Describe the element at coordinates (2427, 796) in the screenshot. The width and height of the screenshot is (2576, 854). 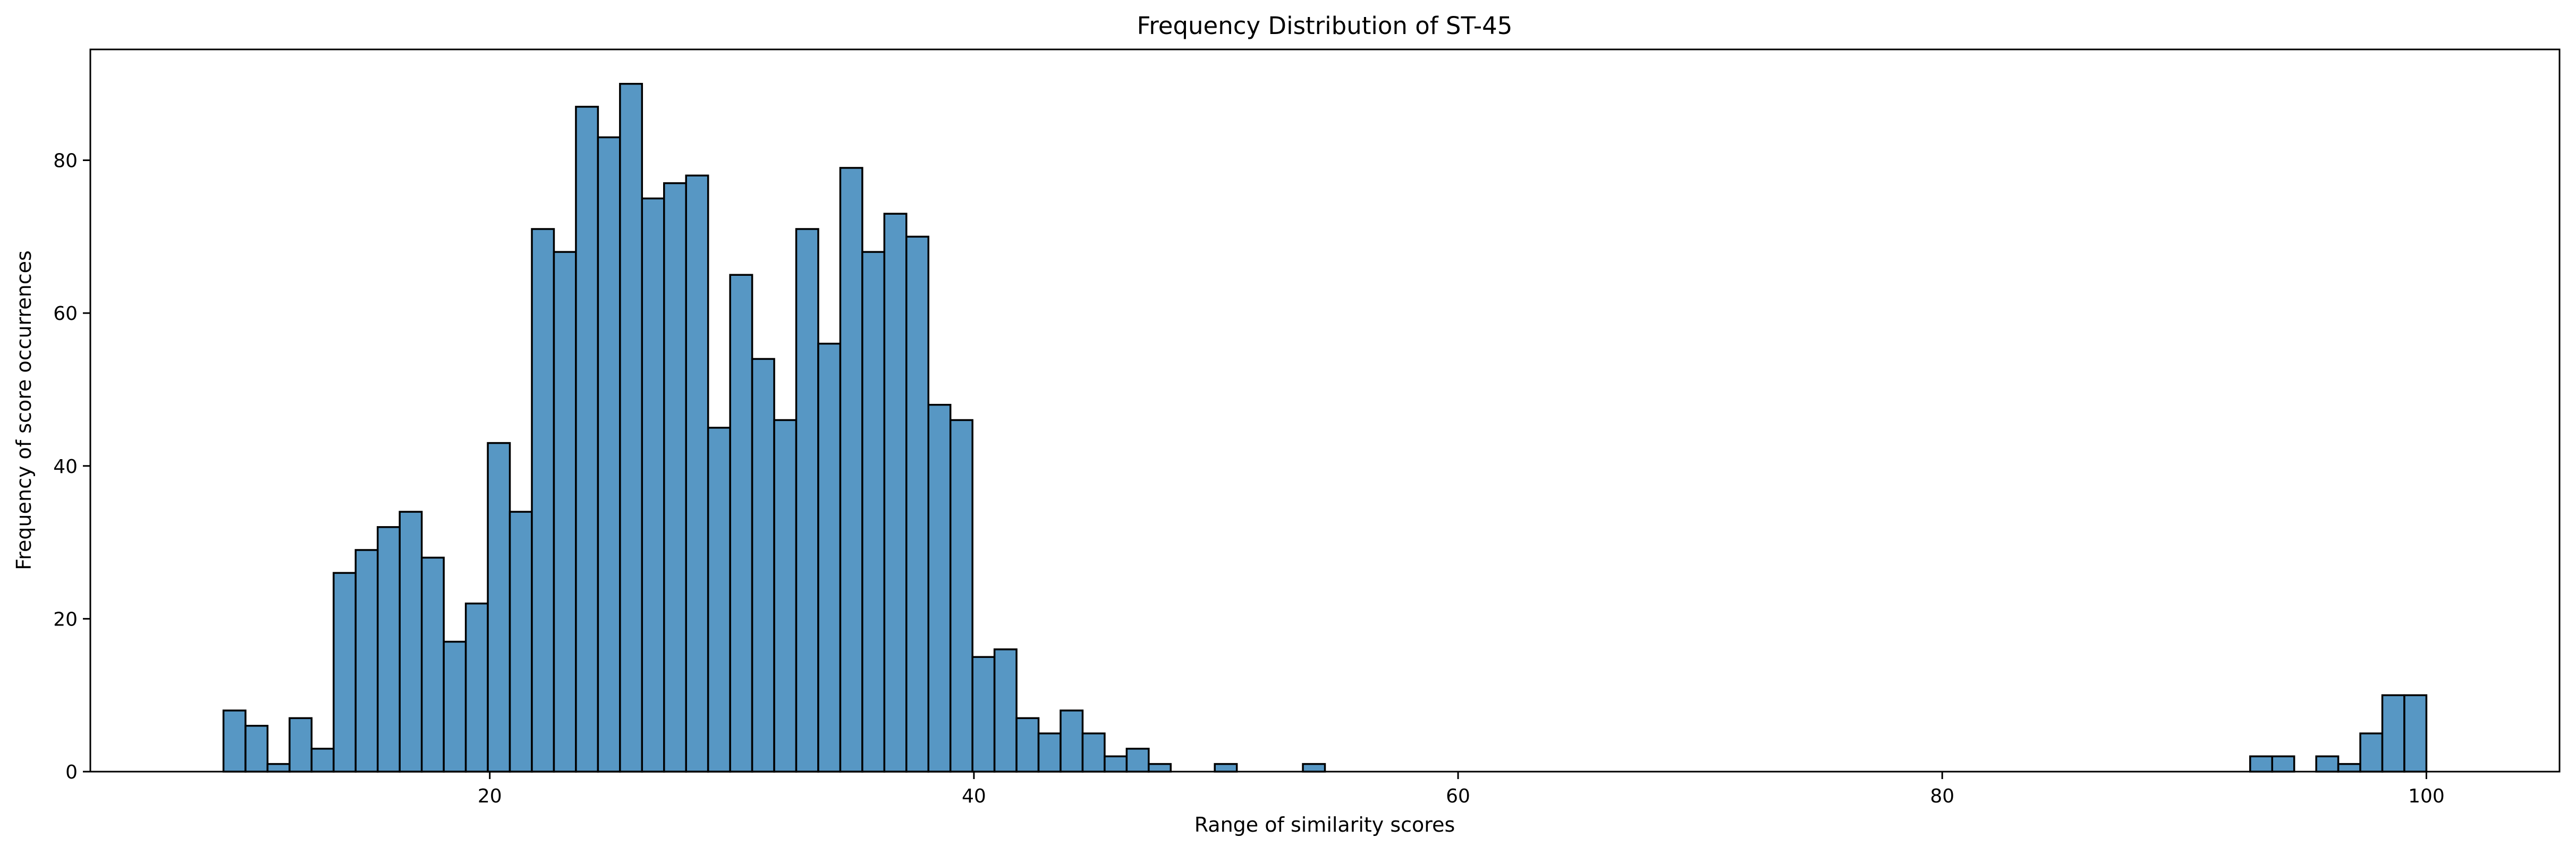
I see `x-tick-label: 100` at that location.